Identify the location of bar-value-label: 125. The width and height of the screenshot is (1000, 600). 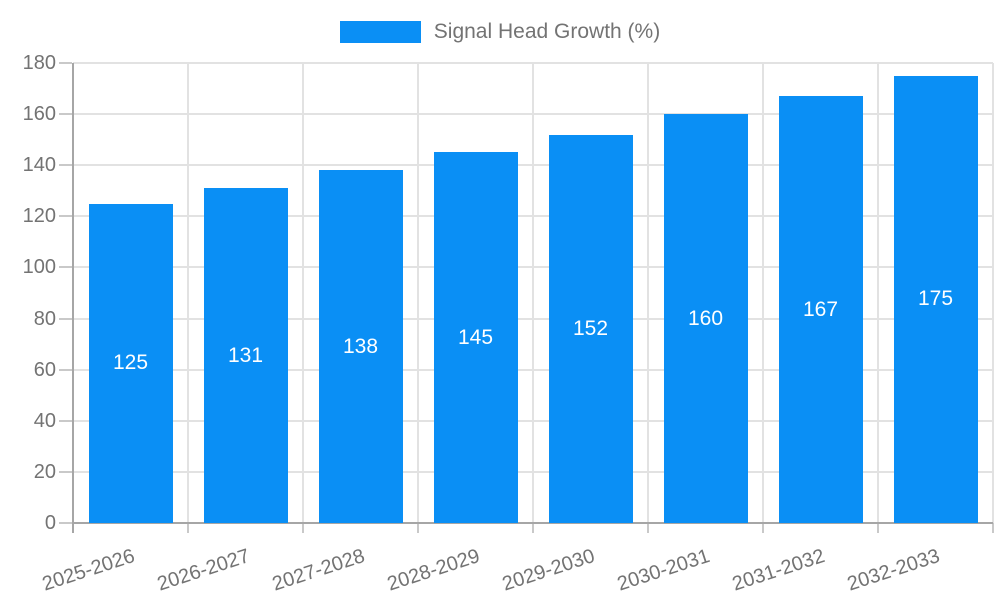
(130, 363).